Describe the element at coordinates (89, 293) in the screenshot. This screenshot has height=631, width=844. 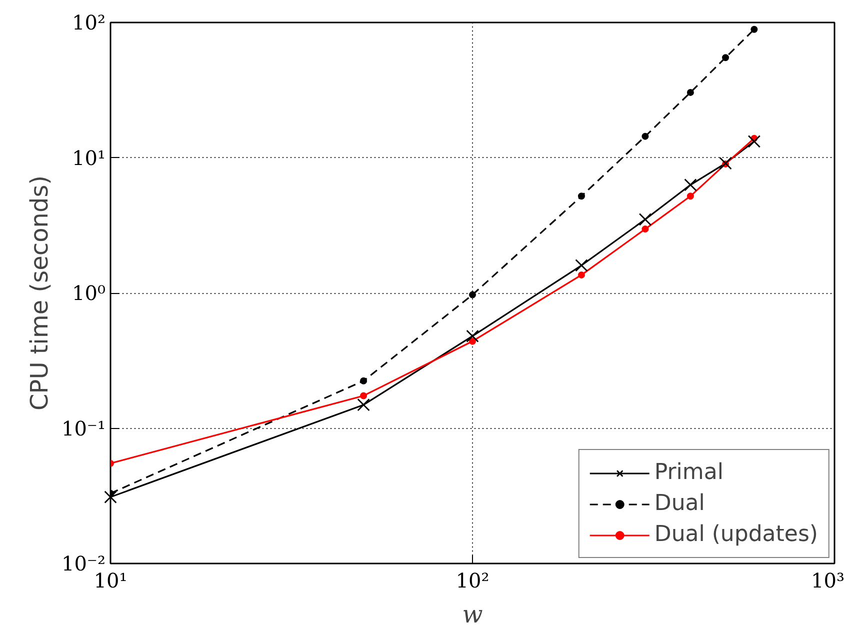
I see `y-tick-label: 10⁰` at that location.